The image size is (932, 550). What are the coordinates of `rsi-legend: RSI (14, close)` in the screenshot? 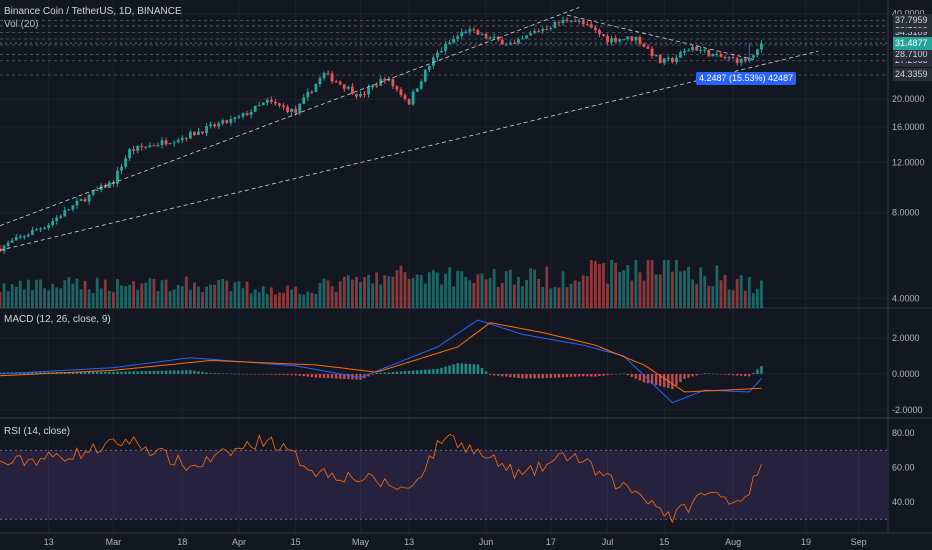 It's located at (37, 431).